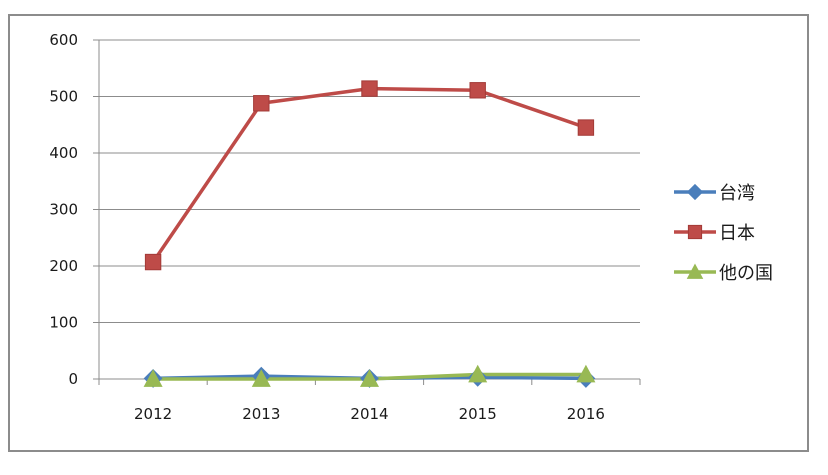 The width and height of the screenshot is (828, 475). Describe the element at coordinates (153, 378) in the screenshot. I see `point-2-2012` at that location.